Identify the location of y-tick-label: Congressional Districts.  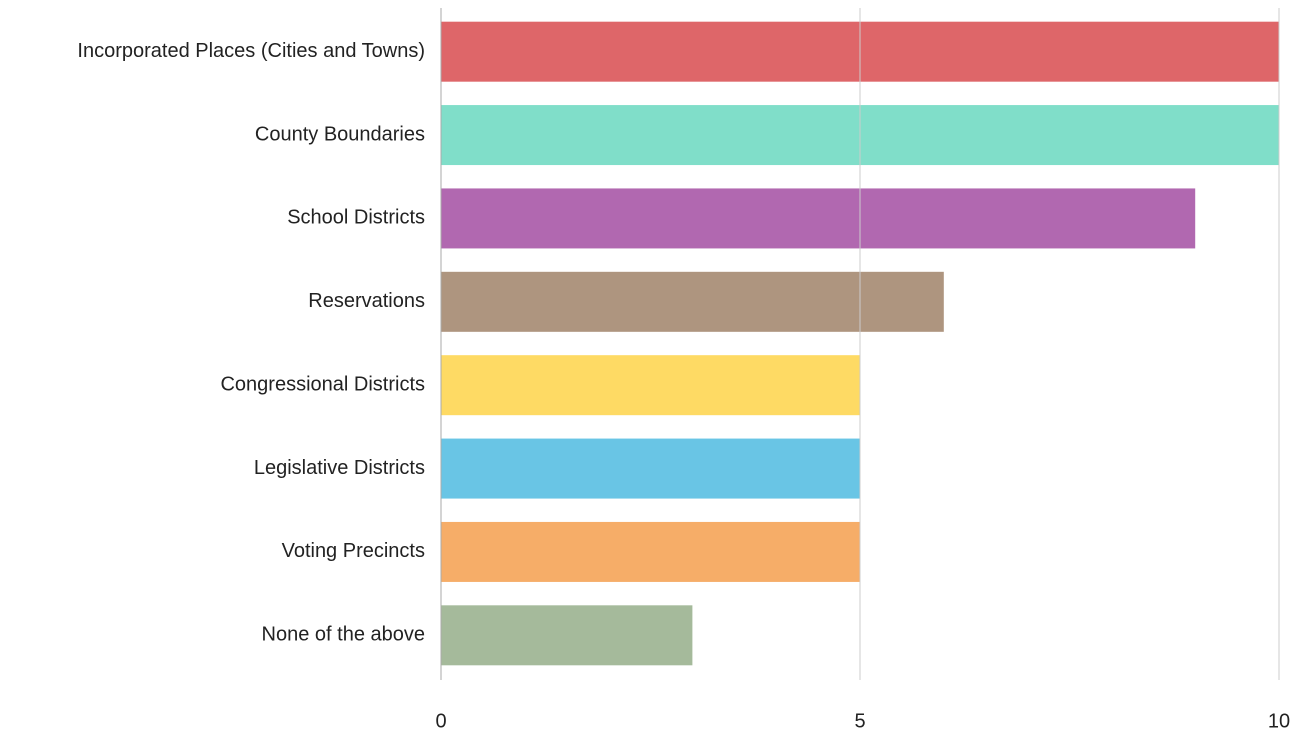
(322, 384).